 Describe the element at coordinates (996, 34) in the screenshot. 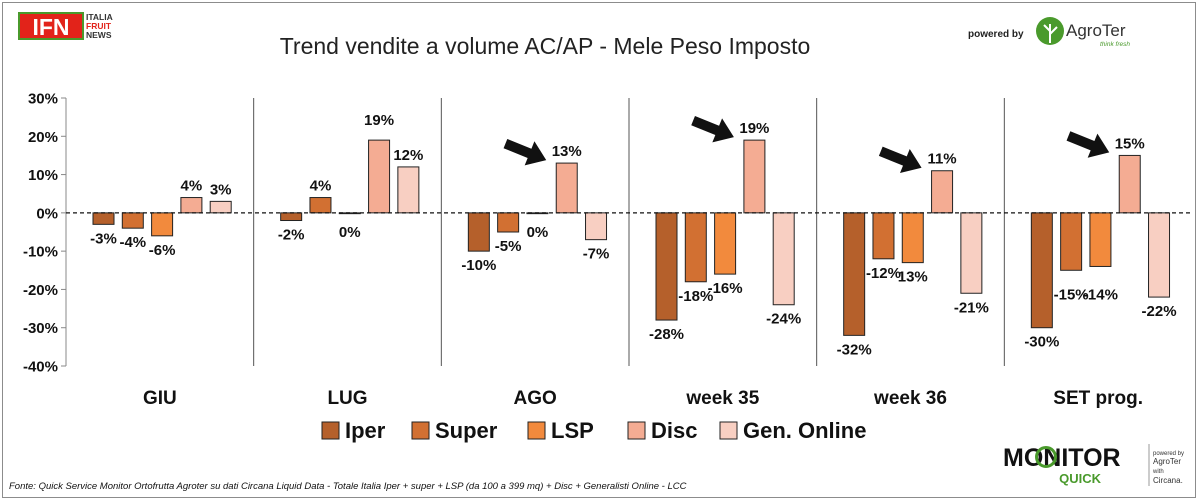

I see `powered-by-label: powered by` at that location.